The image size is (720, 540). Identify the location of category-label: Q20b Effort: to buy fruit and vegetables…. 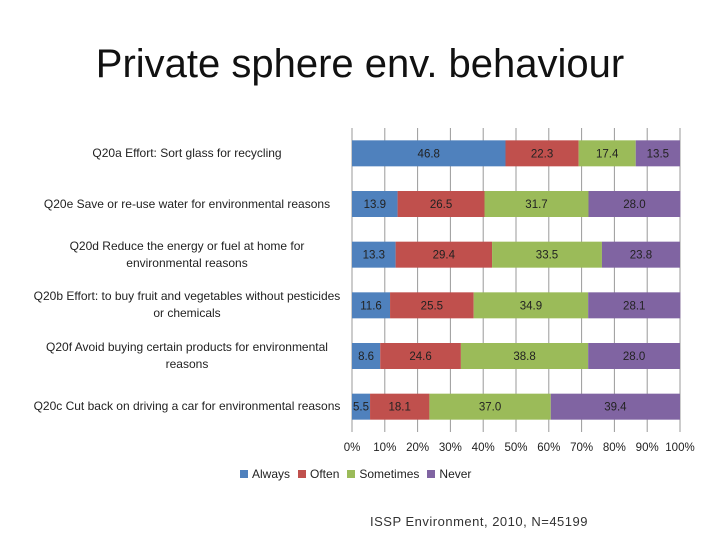
(187, 305).